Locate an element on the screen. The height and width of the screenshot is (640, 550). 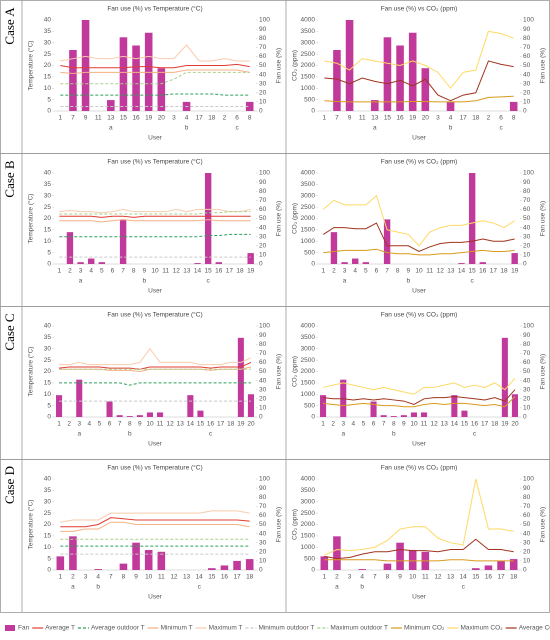
legend-label: Fan is located at coordinates (24, 628).